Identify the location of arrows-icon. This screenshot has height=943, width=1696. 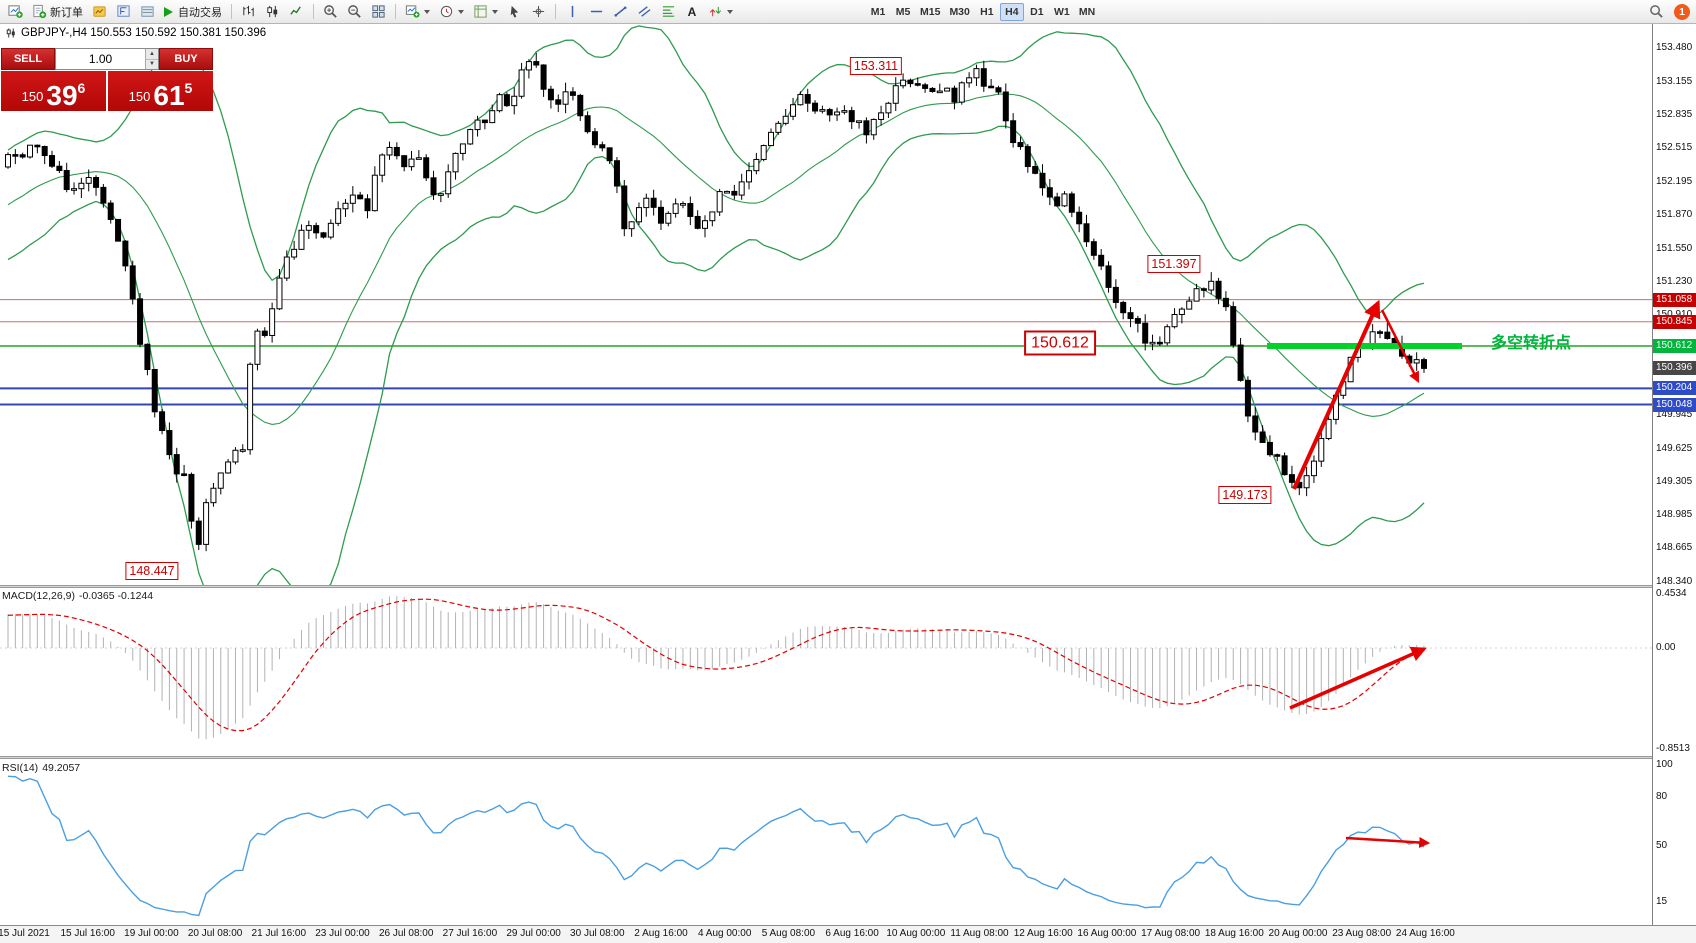
(715, 11).